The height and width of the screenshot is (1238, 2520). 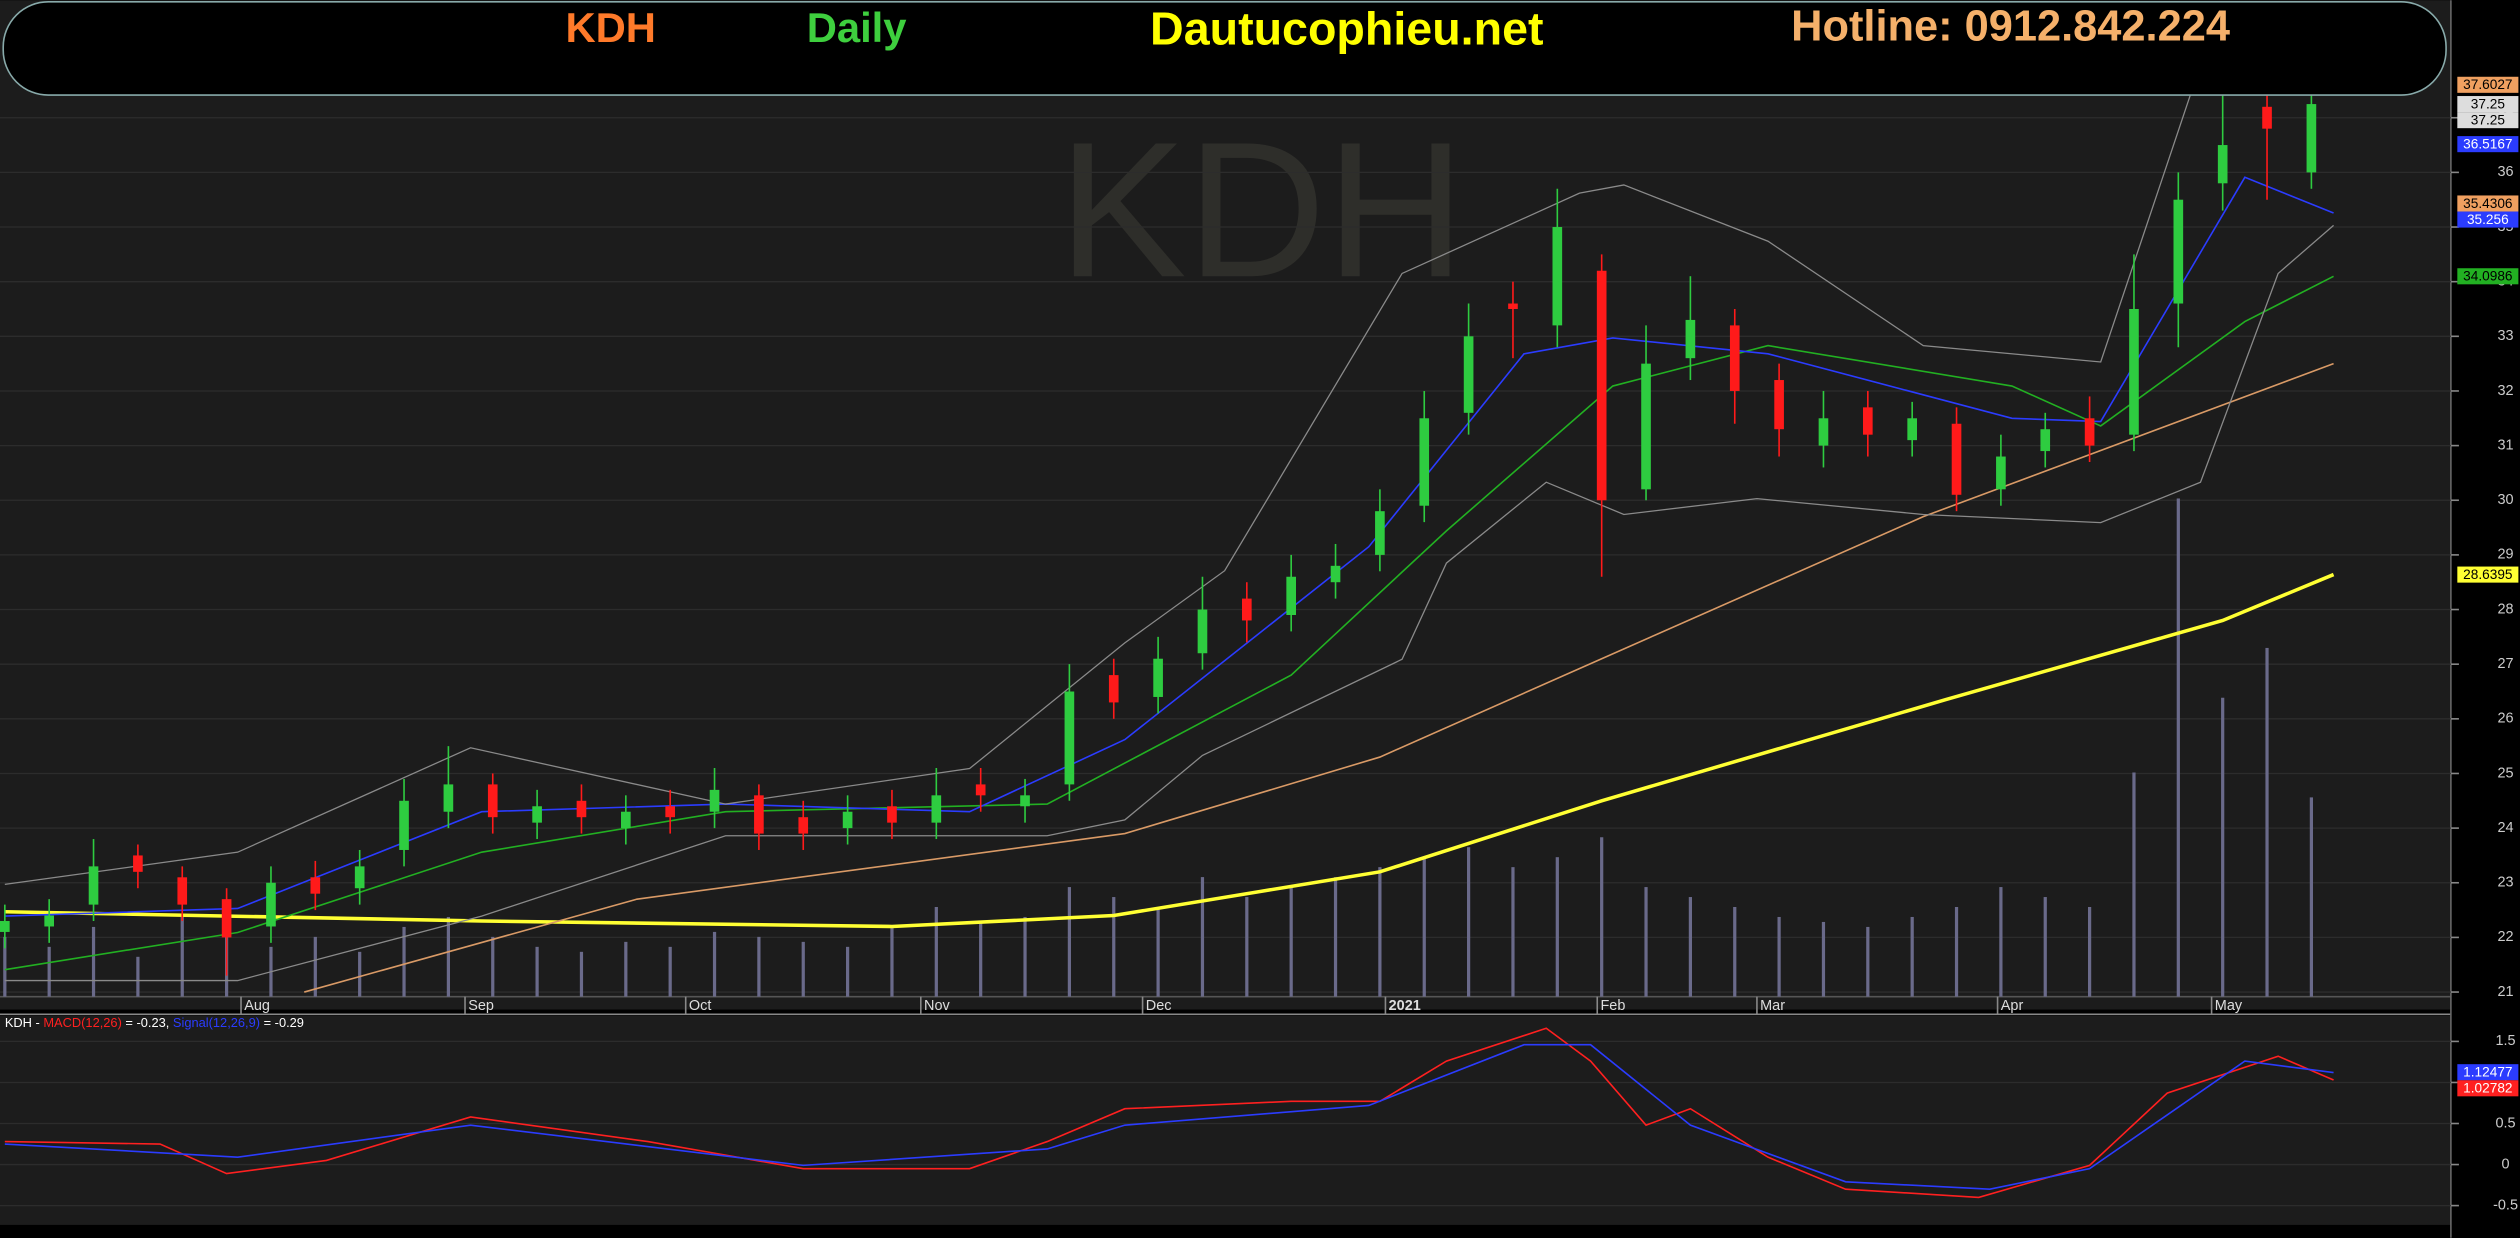 I want to click on value-badge-label: 1.12477, so click(x=2487, y=1072).